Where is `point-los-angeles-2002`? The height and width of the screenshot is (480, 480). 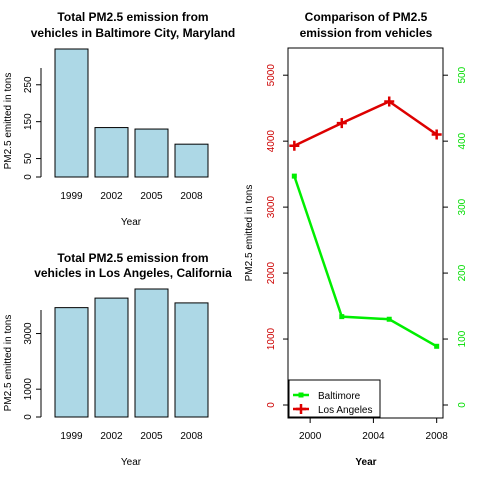 point-los-angeles-2002 is located at coordinates (341, 123).